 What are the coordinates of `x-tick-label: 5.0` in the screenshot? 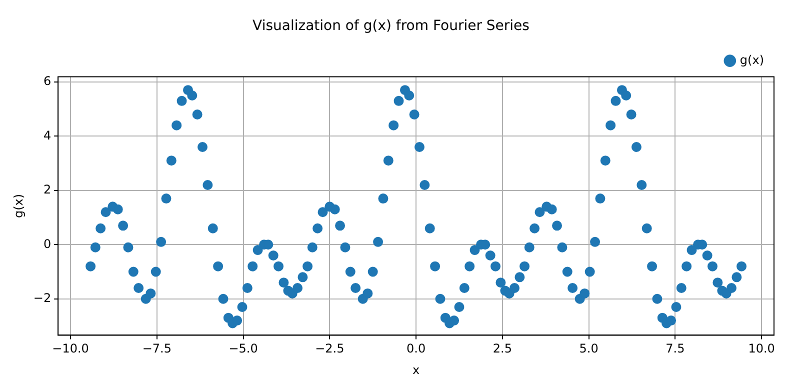 It's located at (588, 349).